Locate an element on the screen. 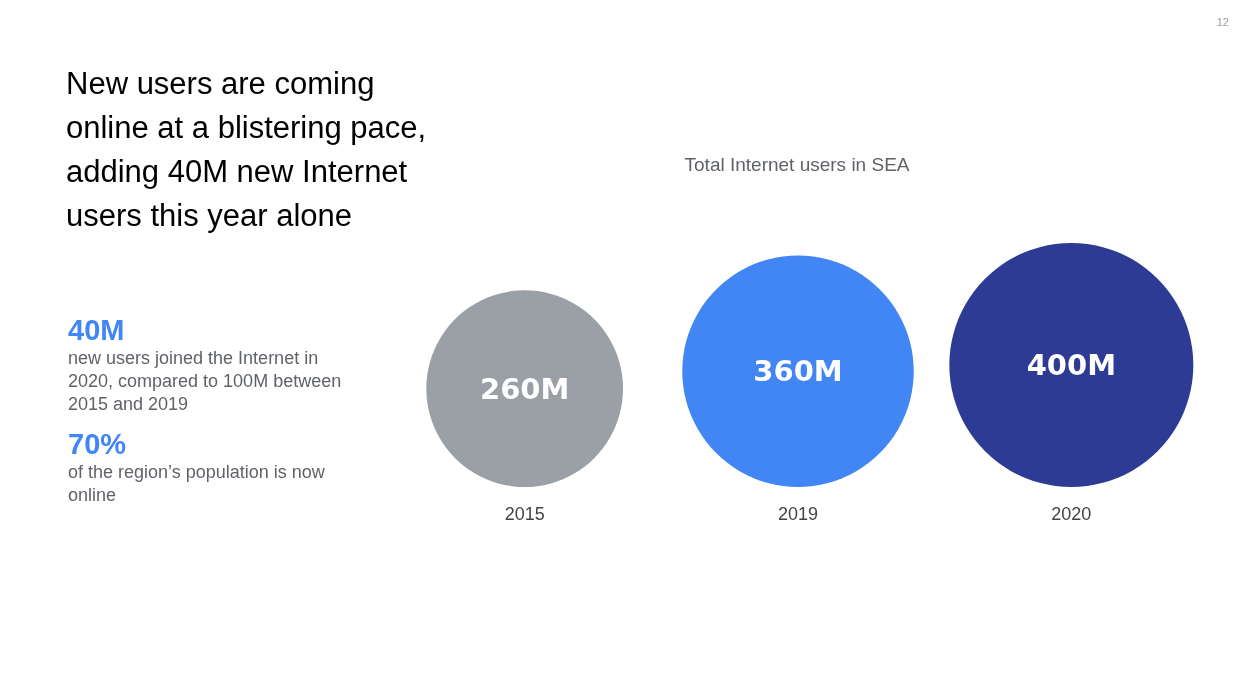 This screenshot has width=1243, height=699. text: New users are coming online at a blistering pace, adding 40M new Internet users this year alone is located at coordinates (247, 150).